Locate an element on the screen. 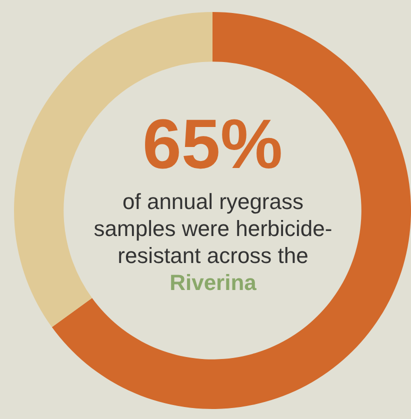 The width and height of the screenshot is (411, 419). text: Riverina is located at coordinates (213, 282).